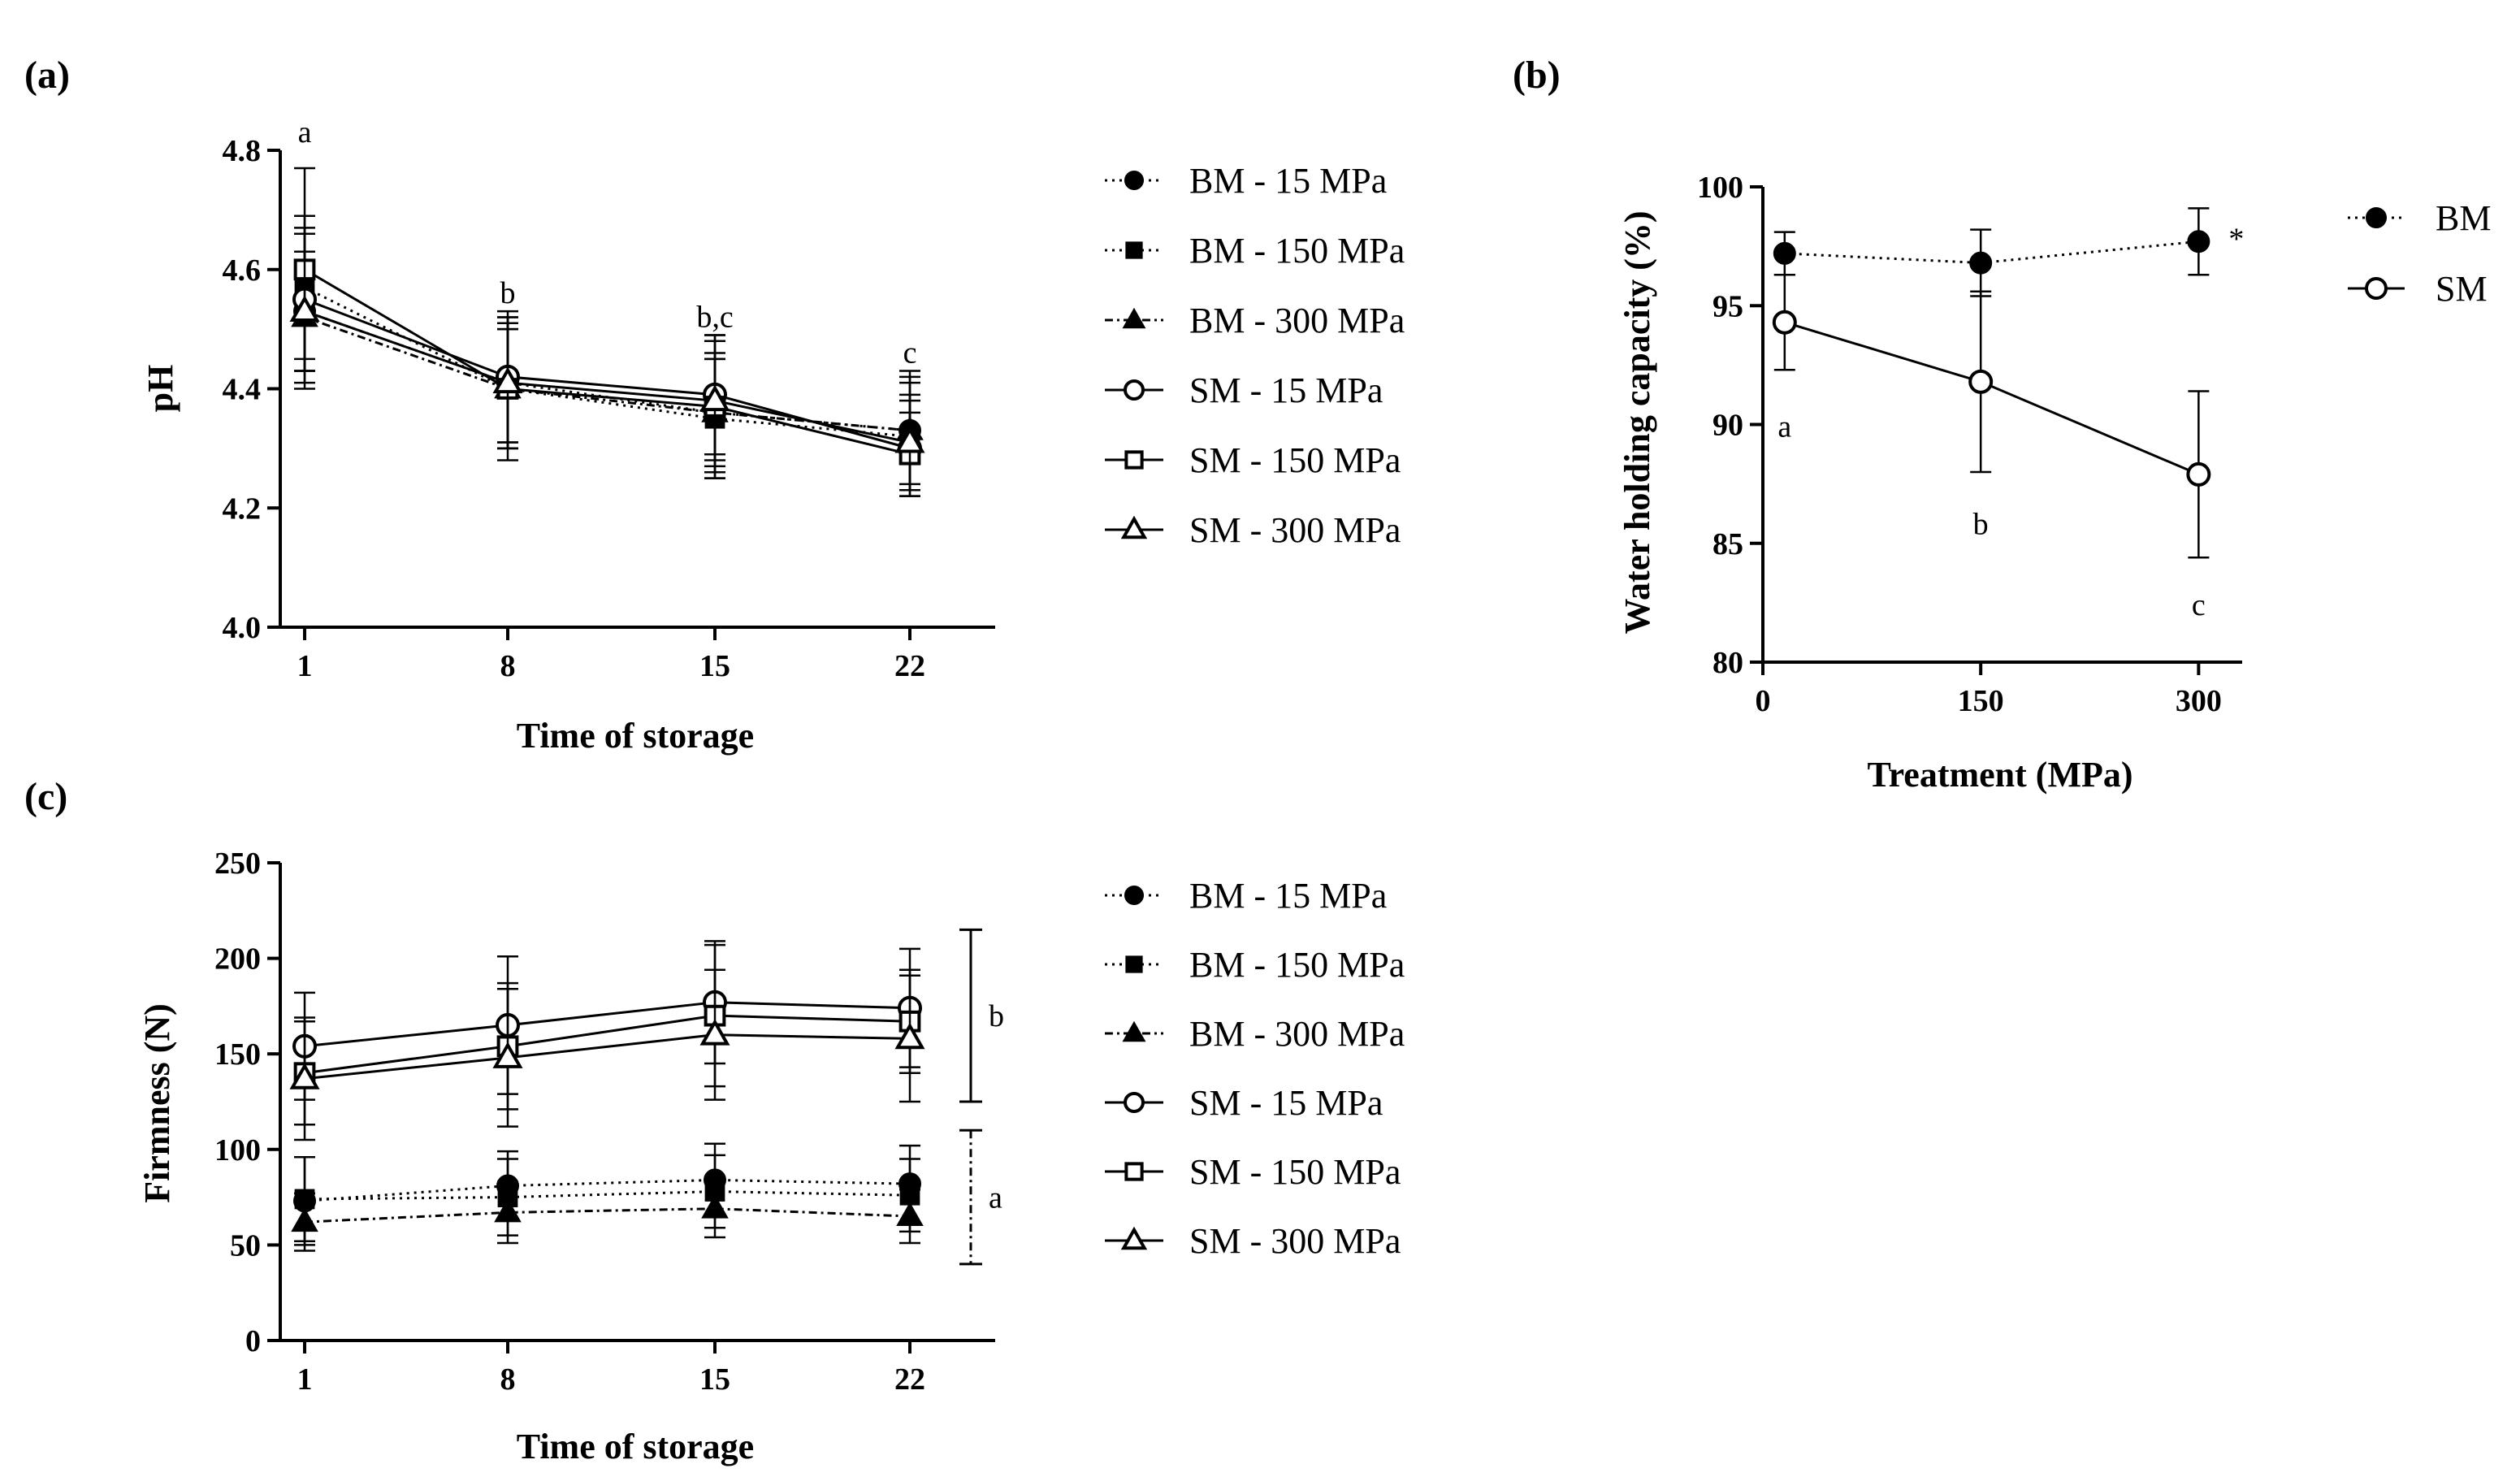 The width and height of the screenshot is (2520, 1477). What do you see at coordinates (910, 353) in the screenshot?
I see `annotation-label: c` at bounding box center [910, 353].